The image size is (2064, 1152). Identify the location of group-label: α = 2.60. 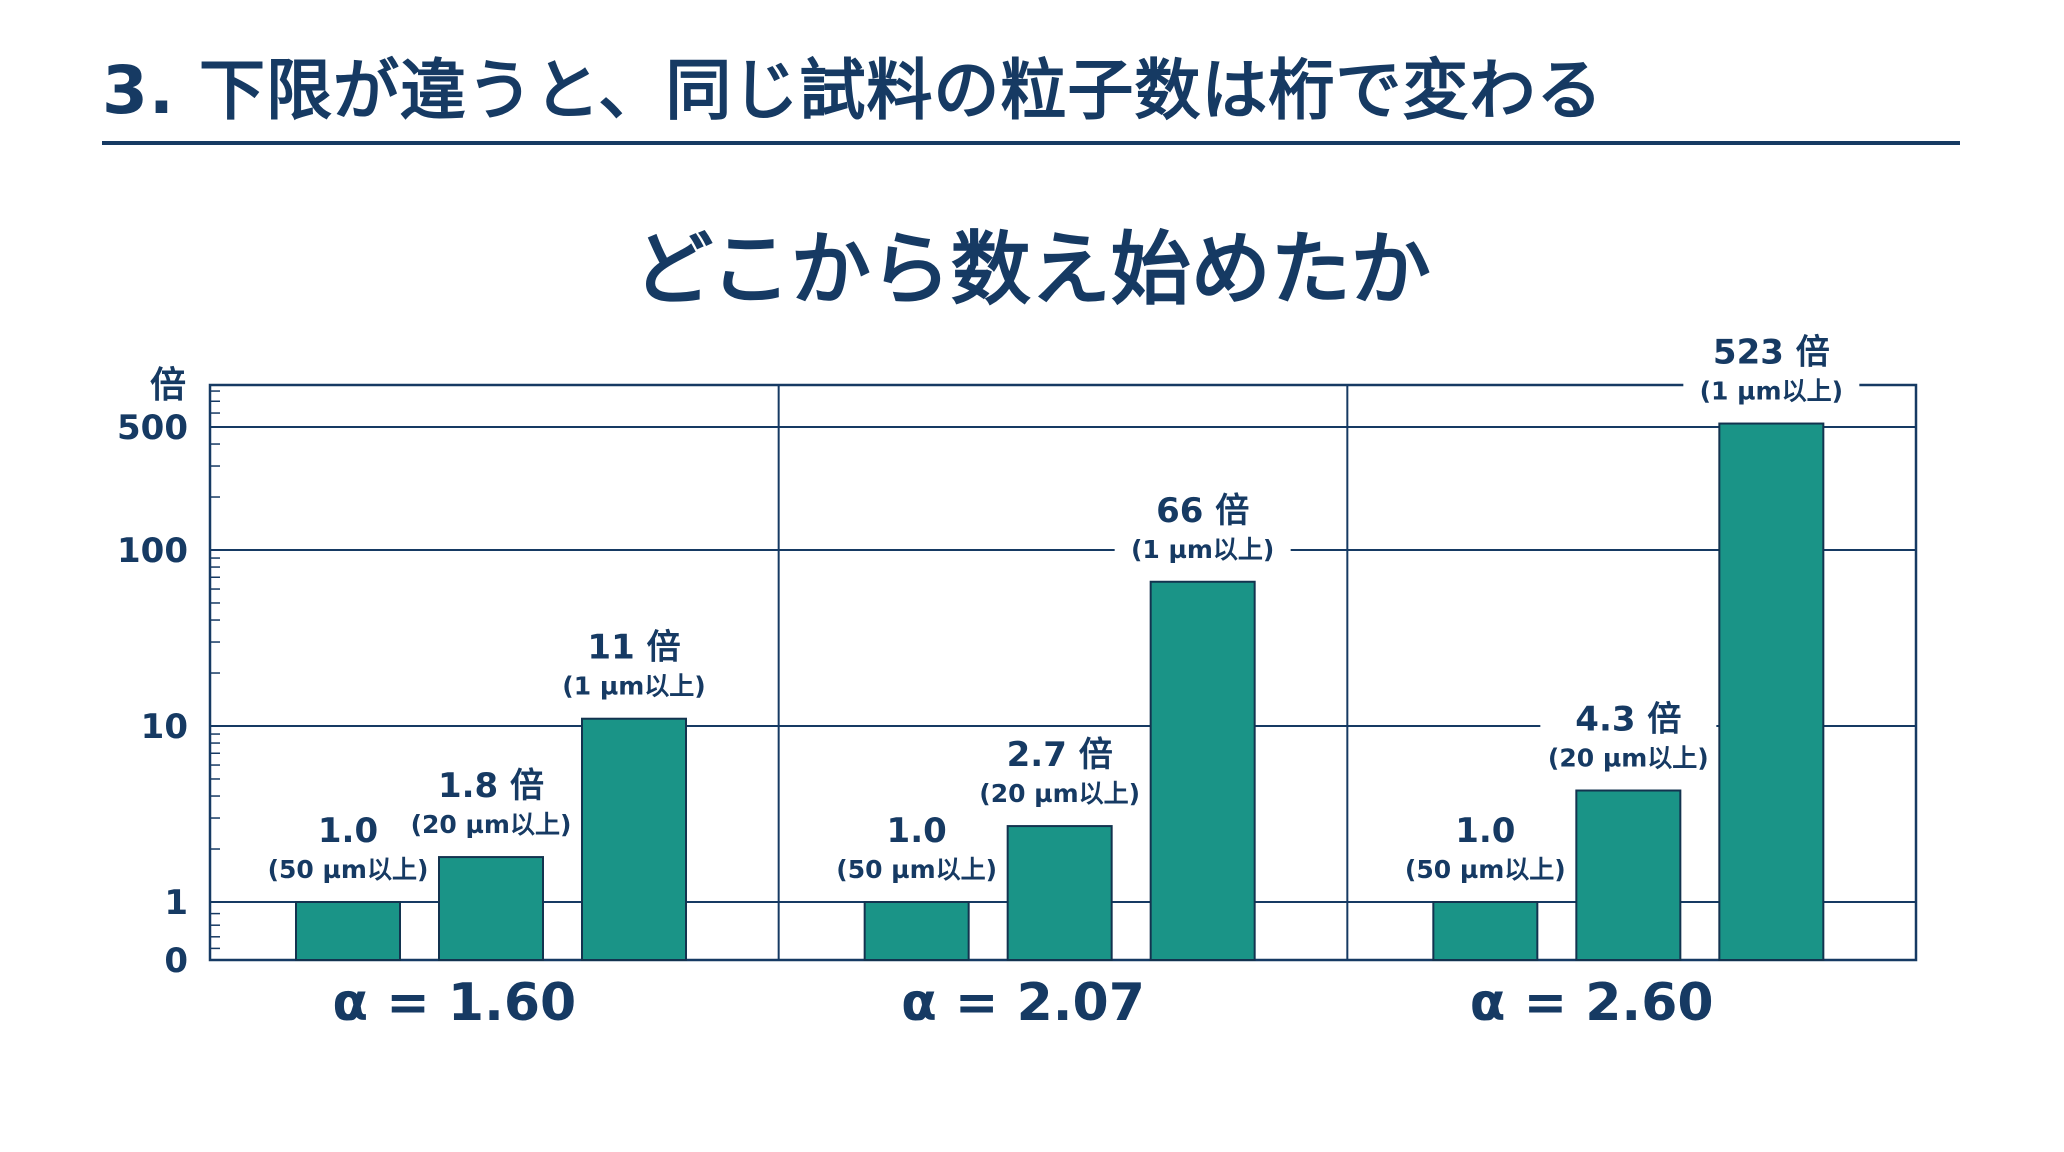
(1592, 1003).